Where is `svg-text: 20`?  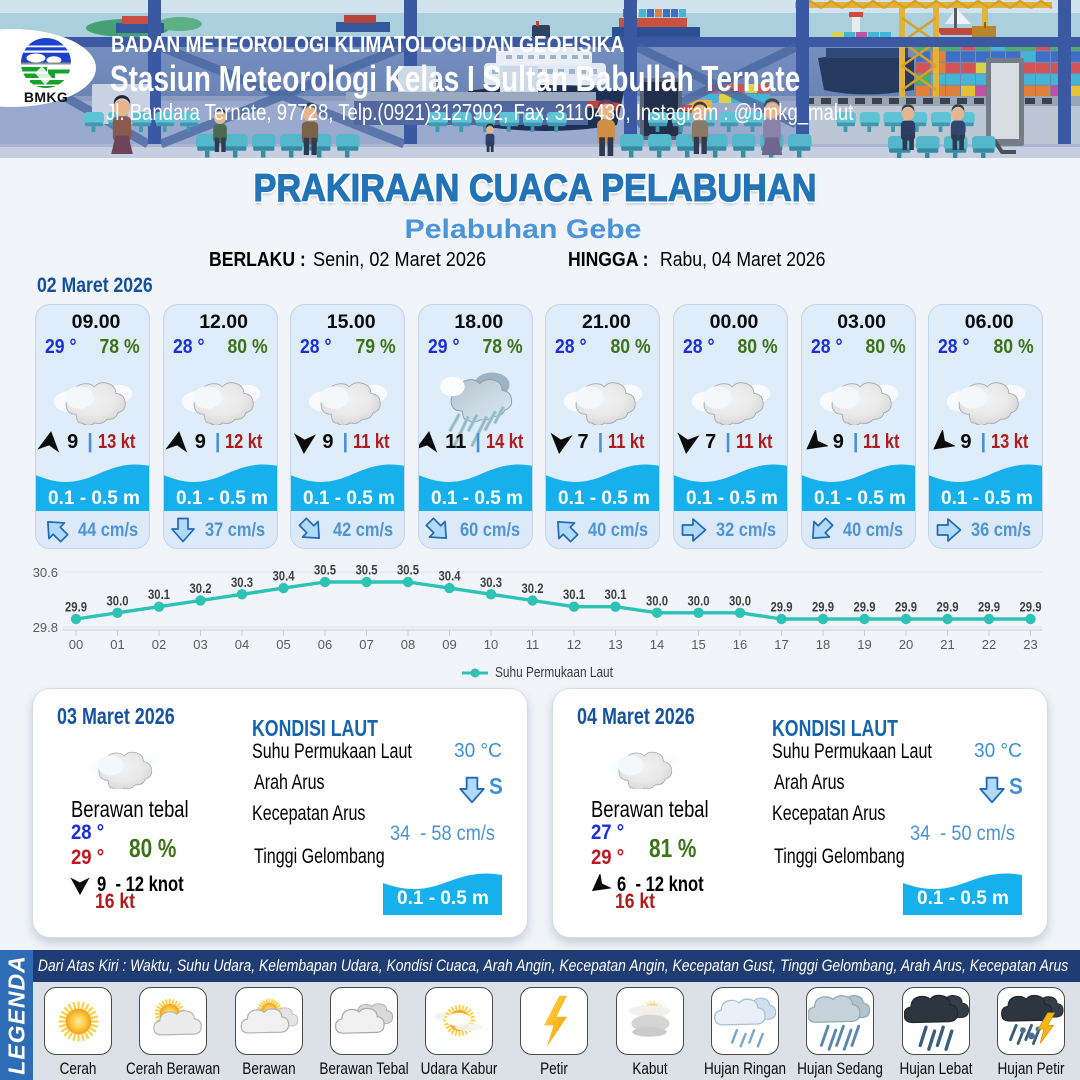 svg-text: 20 is located at coordinates (906, 644).